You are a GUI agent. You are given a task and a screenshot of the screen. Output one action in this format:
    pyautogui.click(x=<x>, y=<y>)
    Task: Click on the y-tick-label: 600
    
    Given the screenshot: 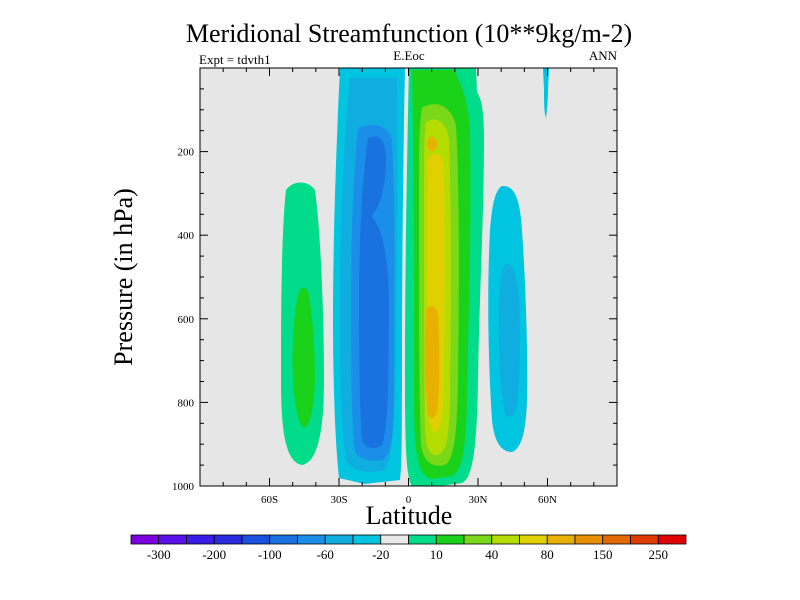 What is the action you would take?
    pyautogui.click(x=186, y=320)
    